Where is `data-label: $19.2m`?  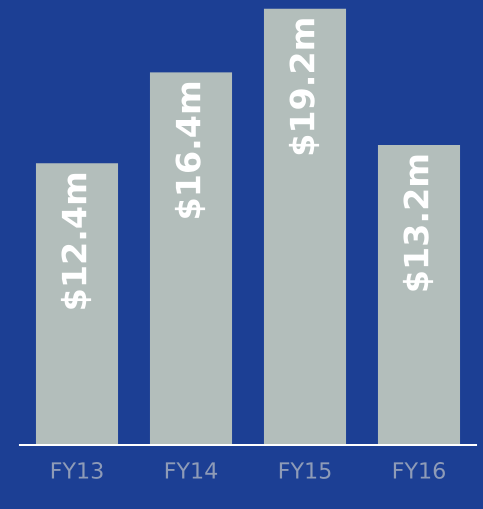
data-label: $19.2m is located at coordinates (304, 86).